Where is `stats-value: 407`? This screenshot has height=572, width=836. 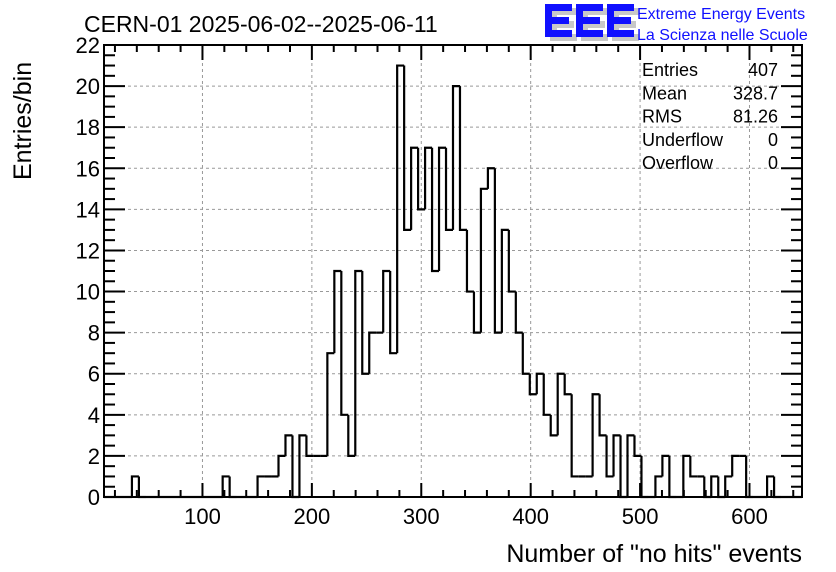
stats-value: 407 is located at coordinates (763, 70).